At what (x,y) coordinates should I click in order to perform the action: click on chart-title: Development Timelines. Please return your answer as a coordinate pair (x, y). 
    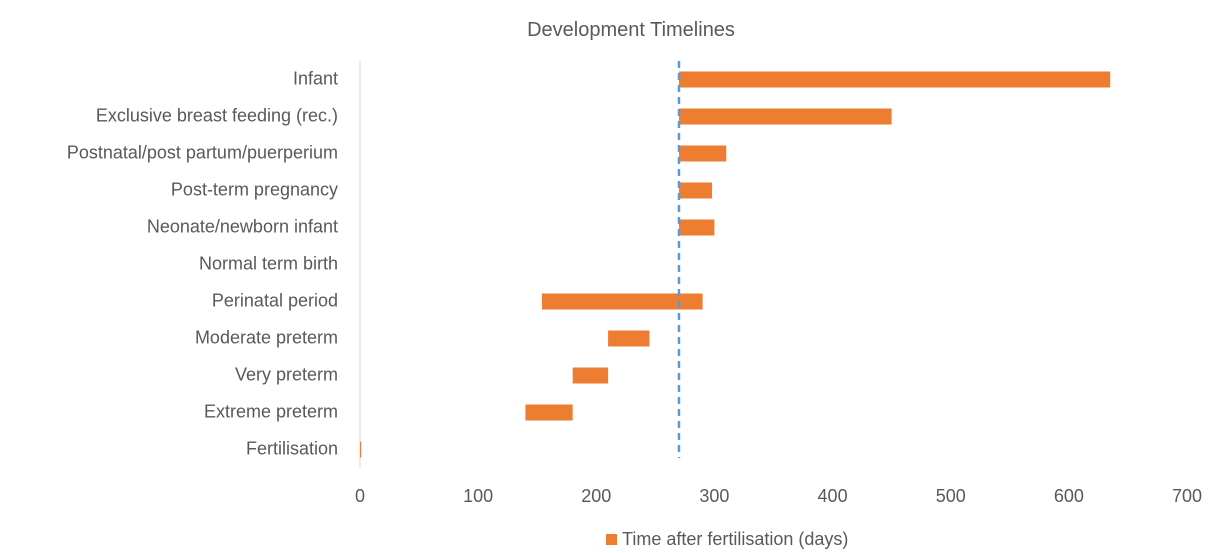
    Looking at the image, I should click on (631, 30).